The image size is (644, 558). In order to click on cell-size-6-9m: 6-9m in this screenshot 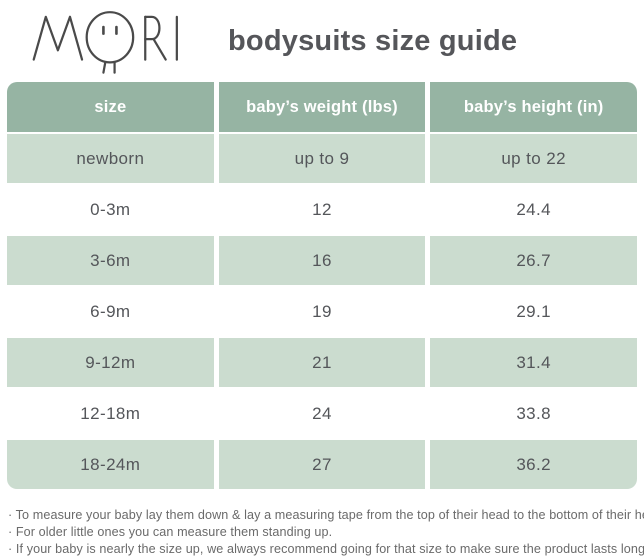, I will do `click(110, 311)`.